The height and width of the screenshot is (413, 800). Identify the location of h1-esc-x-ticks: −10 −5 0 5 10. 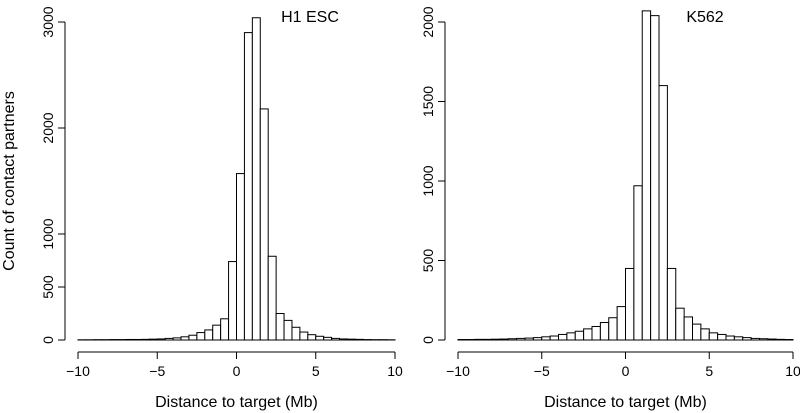
(234, 365).